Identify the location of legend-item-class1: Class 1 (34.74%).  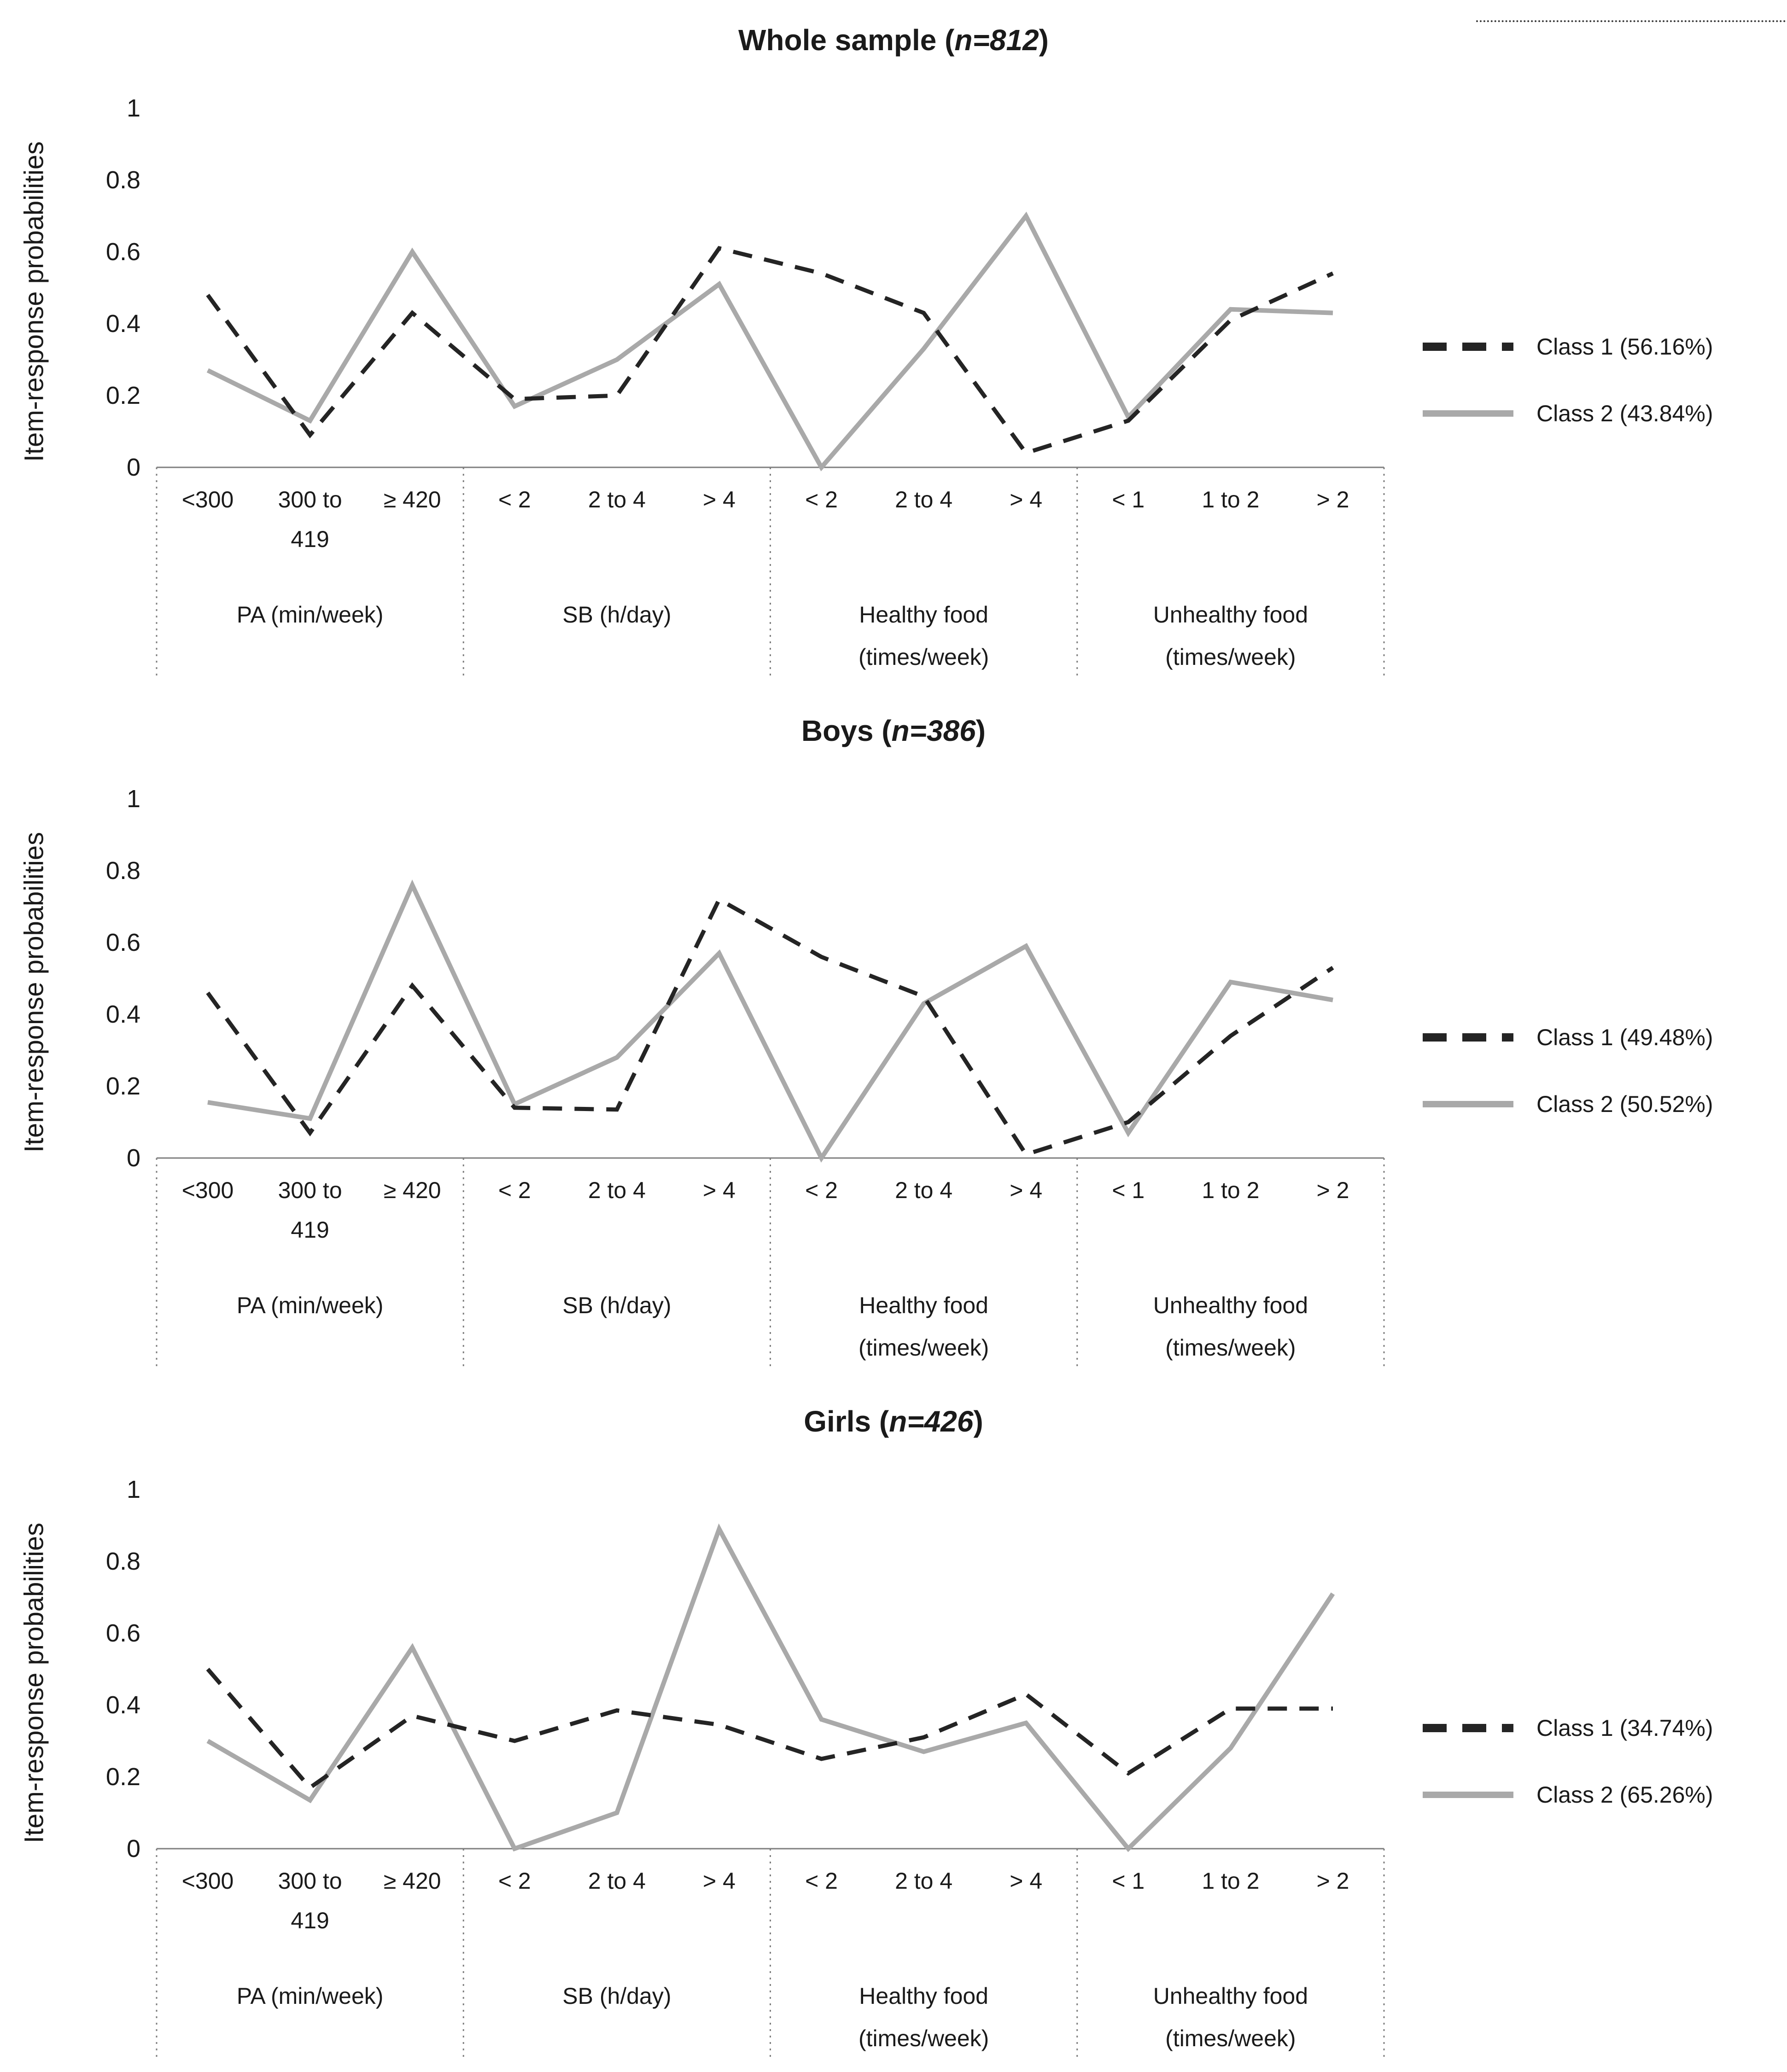
(1604, 1728).